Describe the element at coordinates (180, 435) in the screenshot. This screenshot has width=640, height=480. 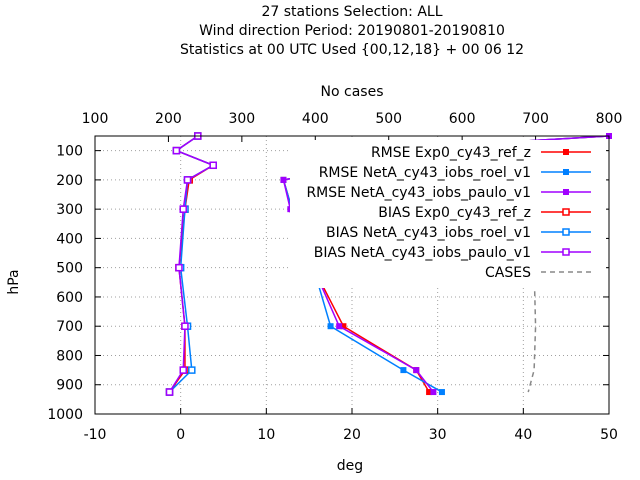
I see `x-tick-label: 0` at that location.